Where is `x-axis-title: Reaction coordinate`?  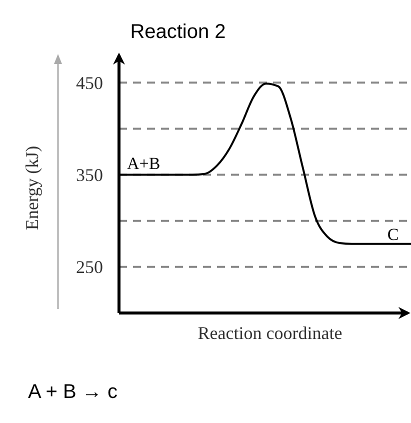
x-axis-title: Reaction coordinate is located at coordinates (270, 333).